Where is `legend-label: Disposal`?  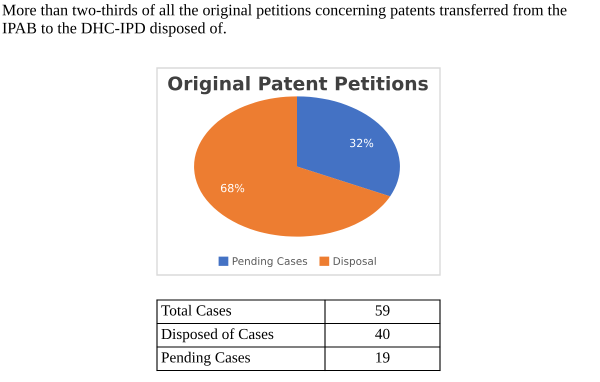
legend-label: Disposal is located at coordinates (355, 262).